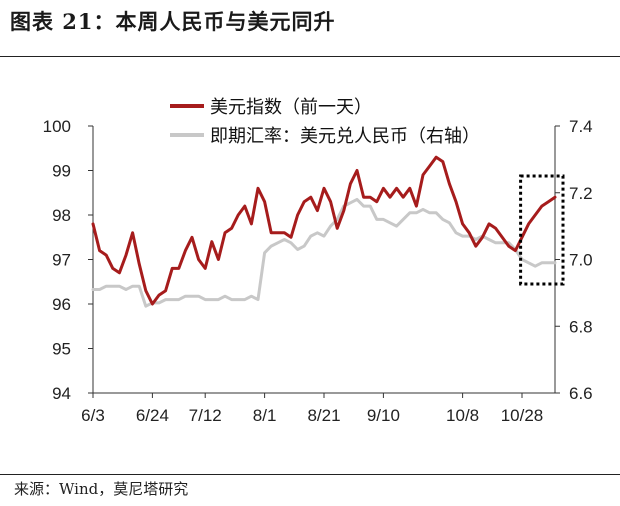 This screenshot has width=620, height=506. What do you see at coordinates (61, 393) in the screenshot?
I see `left-y-tick-label: 94` at bounding box center [61, 393].